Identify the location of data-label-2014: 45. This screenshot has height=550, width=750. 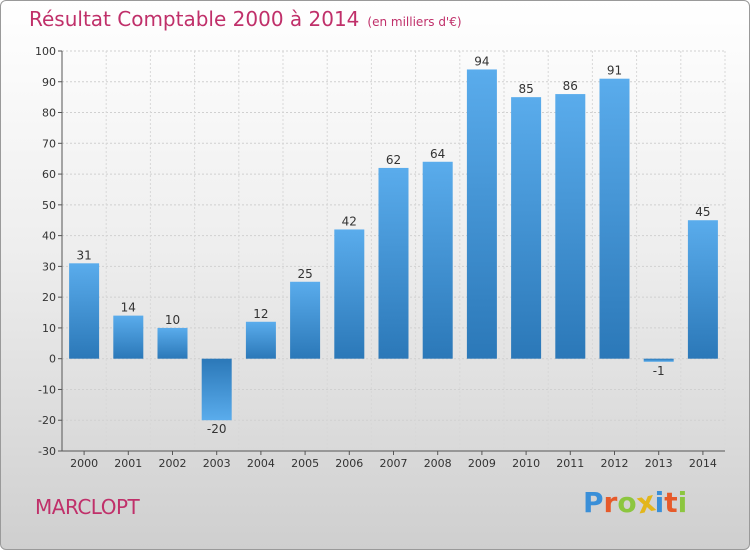
(702, 212).